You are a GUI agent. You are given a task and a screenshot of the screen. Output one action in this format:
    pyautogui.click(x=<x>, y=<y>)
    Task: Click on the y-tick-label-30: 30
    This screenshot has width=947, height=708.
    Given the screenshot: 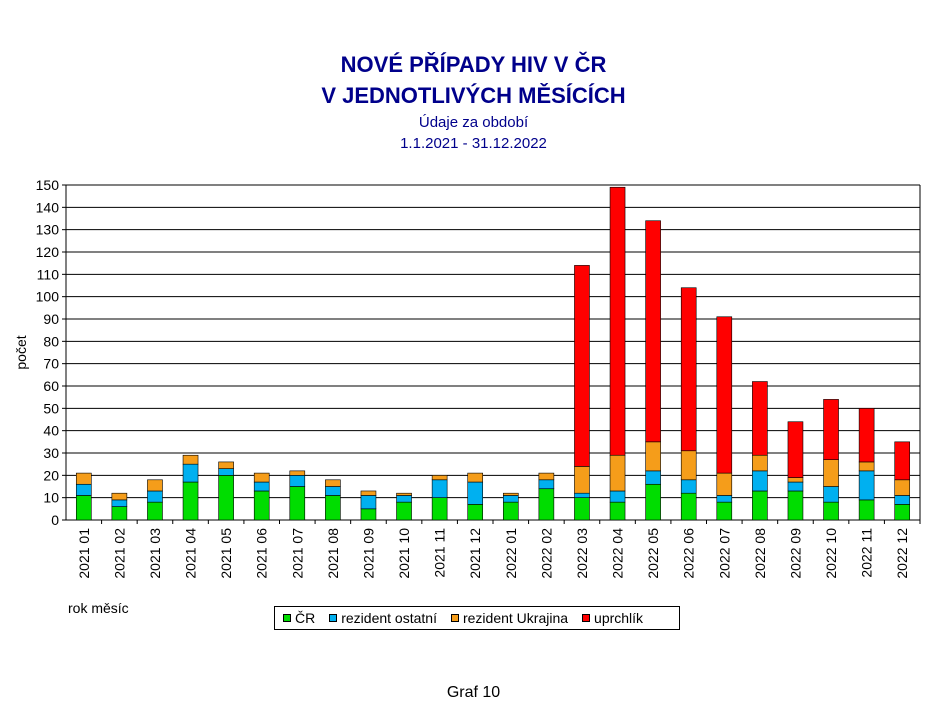 What is the action you would take?
    pyautogui.click(x=51, y=453)
    